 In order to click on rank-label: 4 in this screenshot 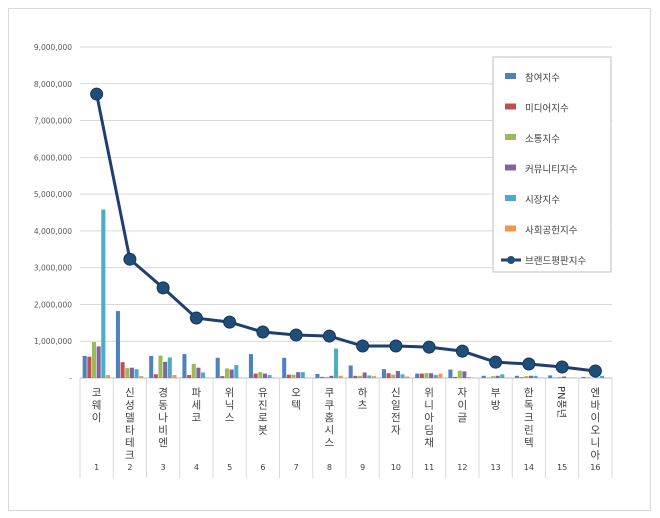, I will do `click(196, 467)`.